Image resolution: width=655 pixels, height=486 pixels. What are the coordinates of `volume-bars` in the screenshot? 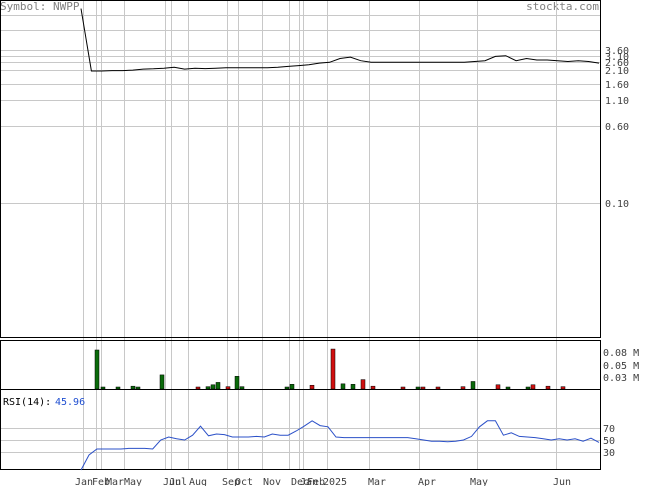 It's located at (330, 369).